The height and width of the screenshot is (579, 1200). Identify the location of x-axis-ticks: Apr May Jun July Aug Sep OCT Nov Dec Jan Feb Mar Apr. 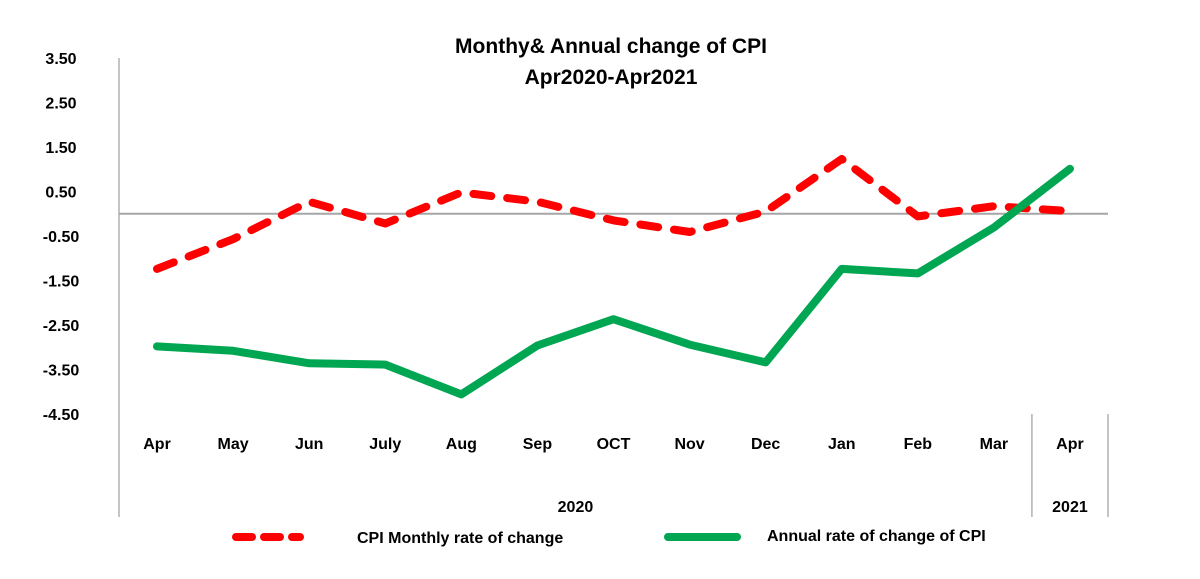
(613, 444).